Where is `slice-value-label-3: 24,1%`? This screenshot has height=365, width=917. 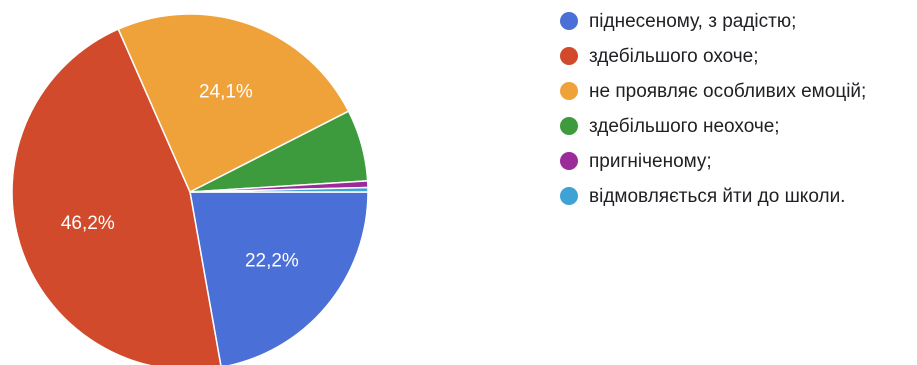 slice-value-label-3: 24,1% is located at coordinates (226, 91).